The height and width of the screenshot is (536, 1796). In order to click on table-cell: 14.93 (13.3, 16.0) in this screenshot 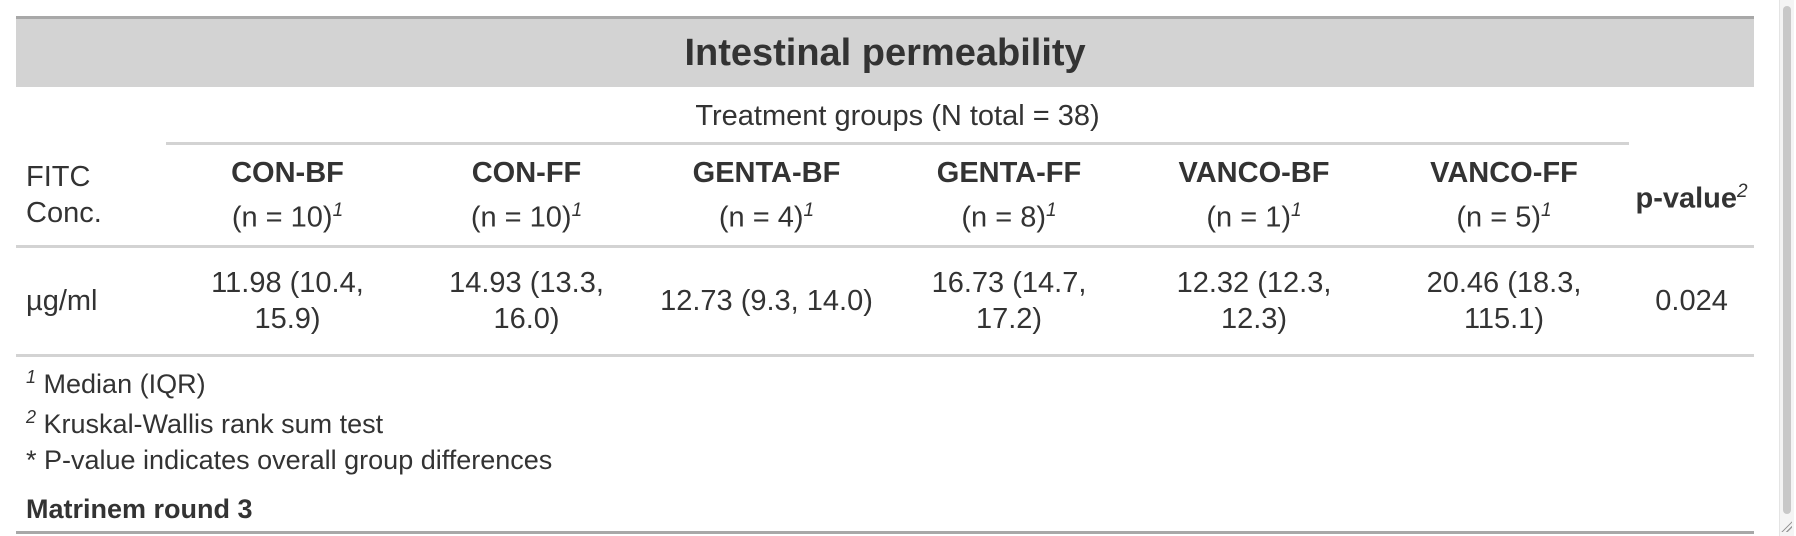, I will do `click(526, 301)`.